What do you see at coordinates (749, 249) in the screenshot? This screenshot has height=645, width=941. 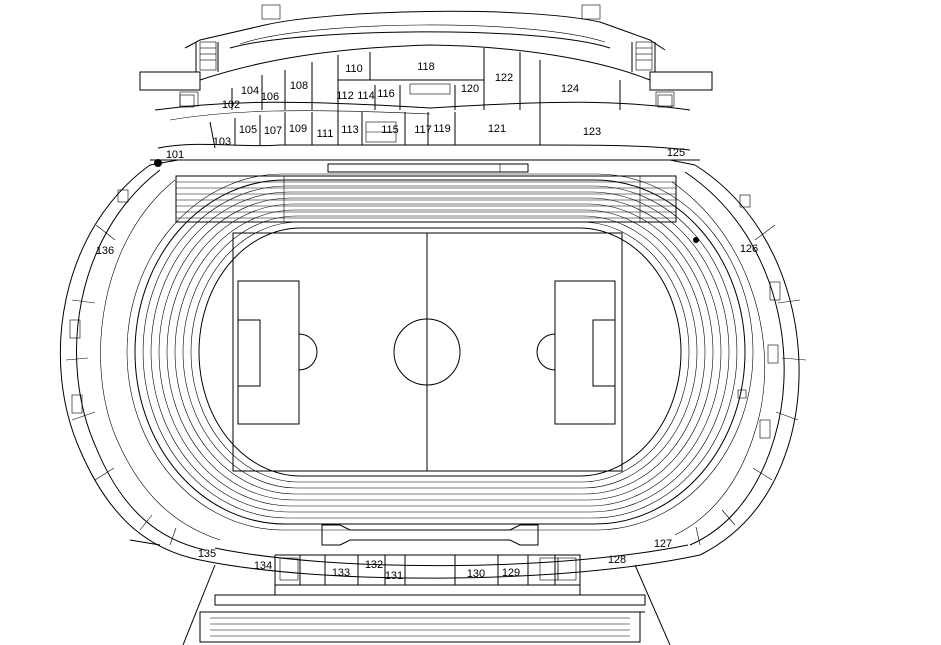 I see `room-126: 126` at bounding box center [749, 249].